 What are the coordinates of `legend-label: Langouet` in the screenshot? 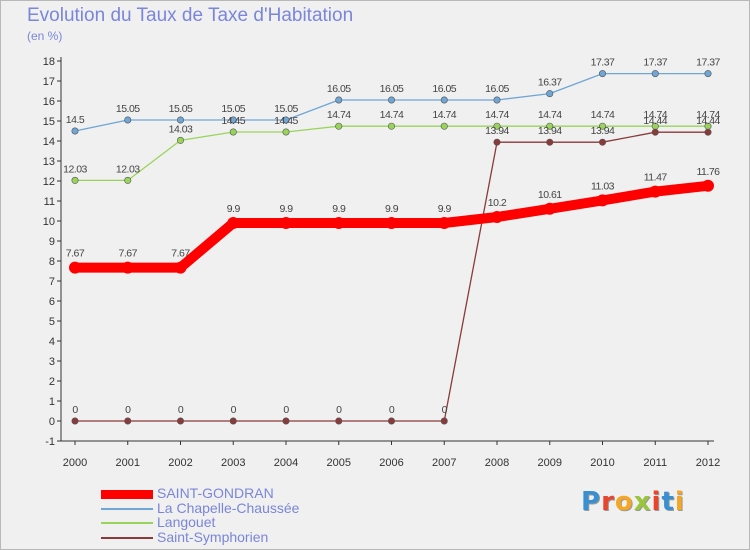 It's located at (186, 522).